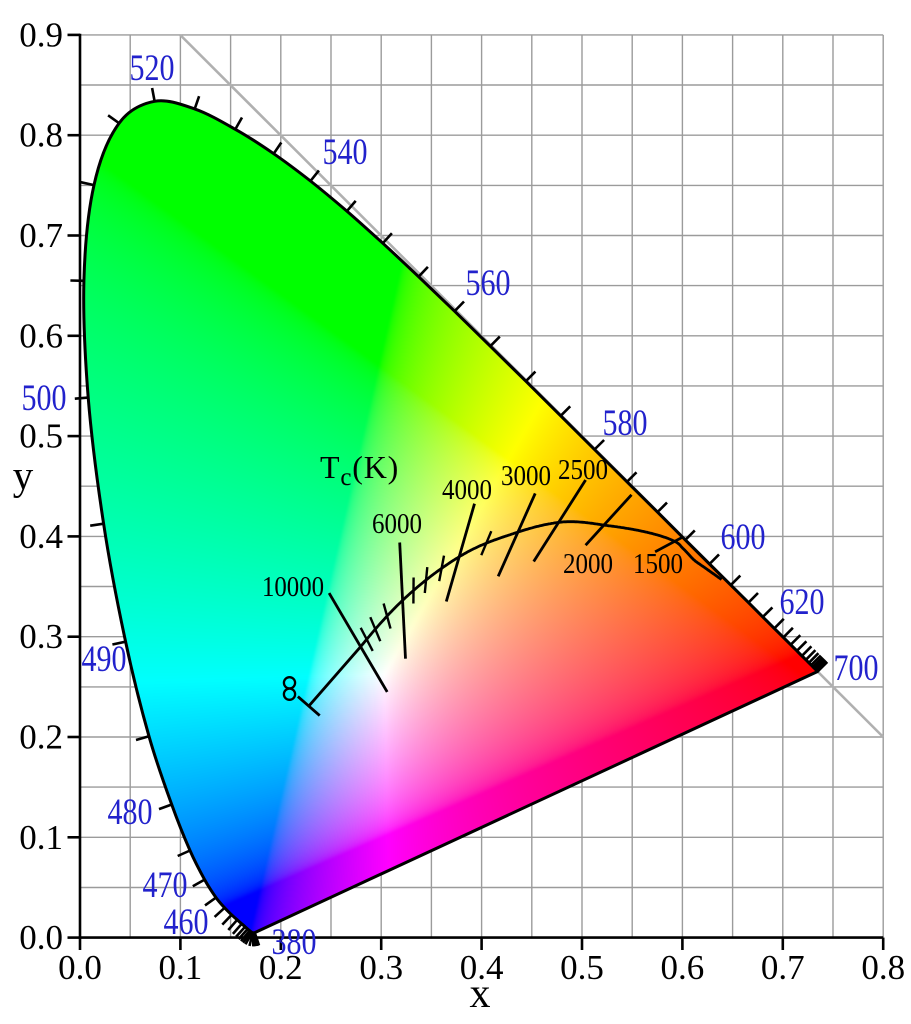  I want to click on svg-text: 6000, so click(397, 524).